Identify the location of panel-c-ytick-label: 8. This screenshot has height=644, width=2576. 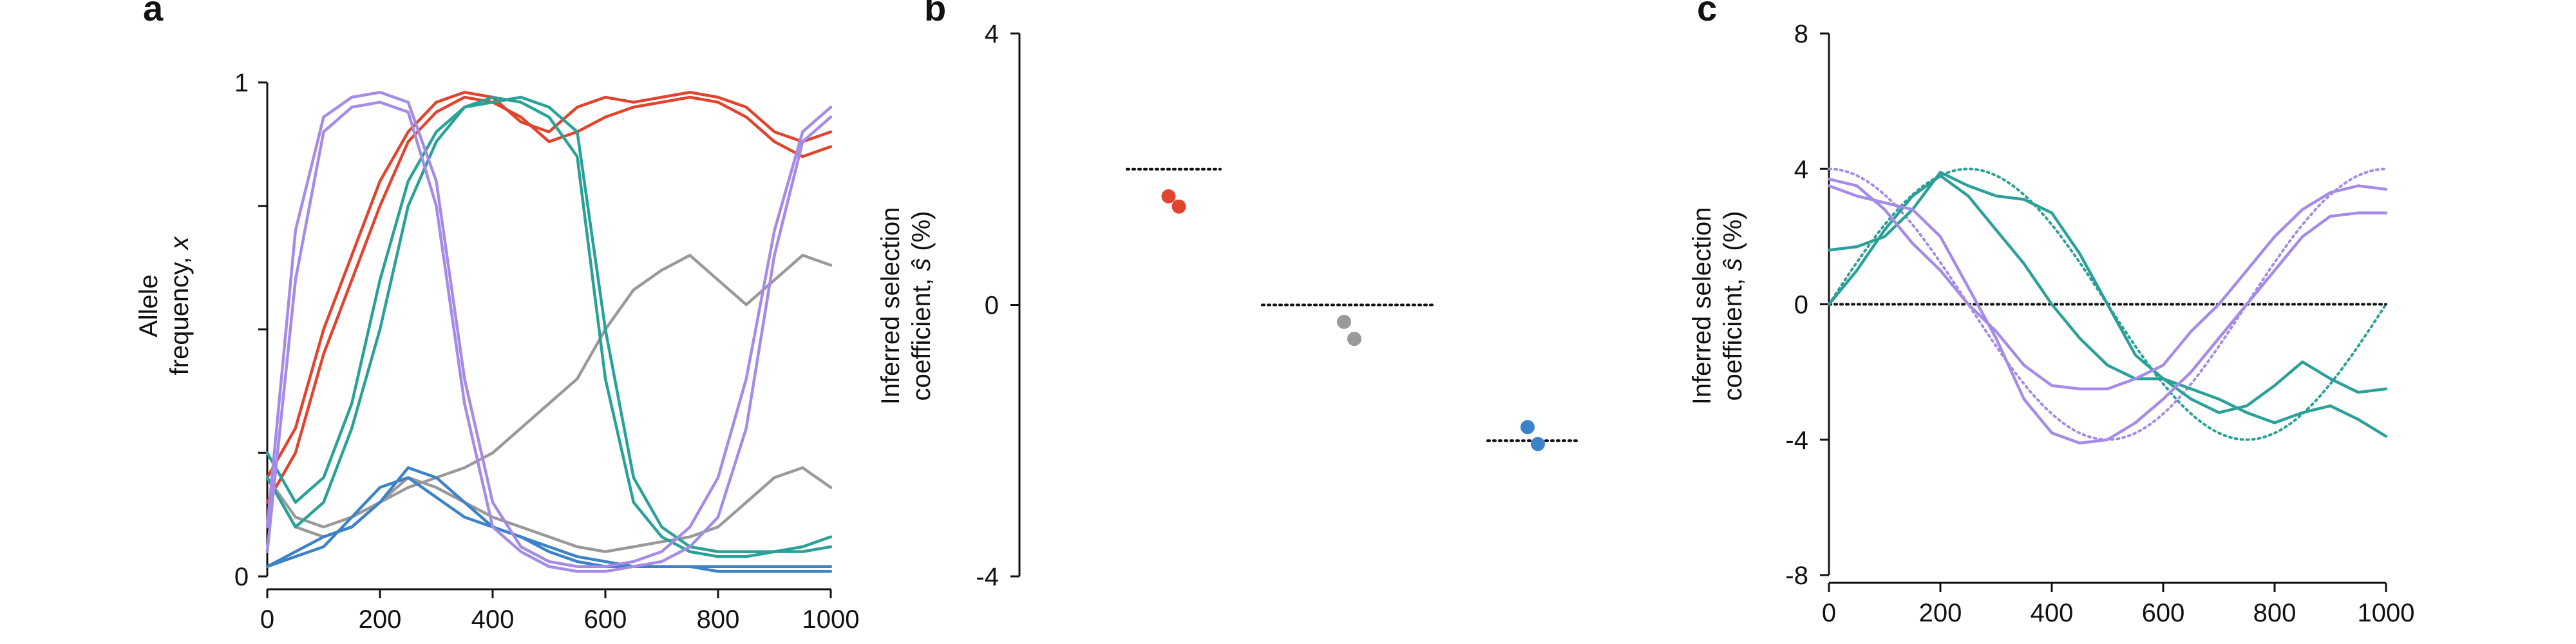
(1801, 34).